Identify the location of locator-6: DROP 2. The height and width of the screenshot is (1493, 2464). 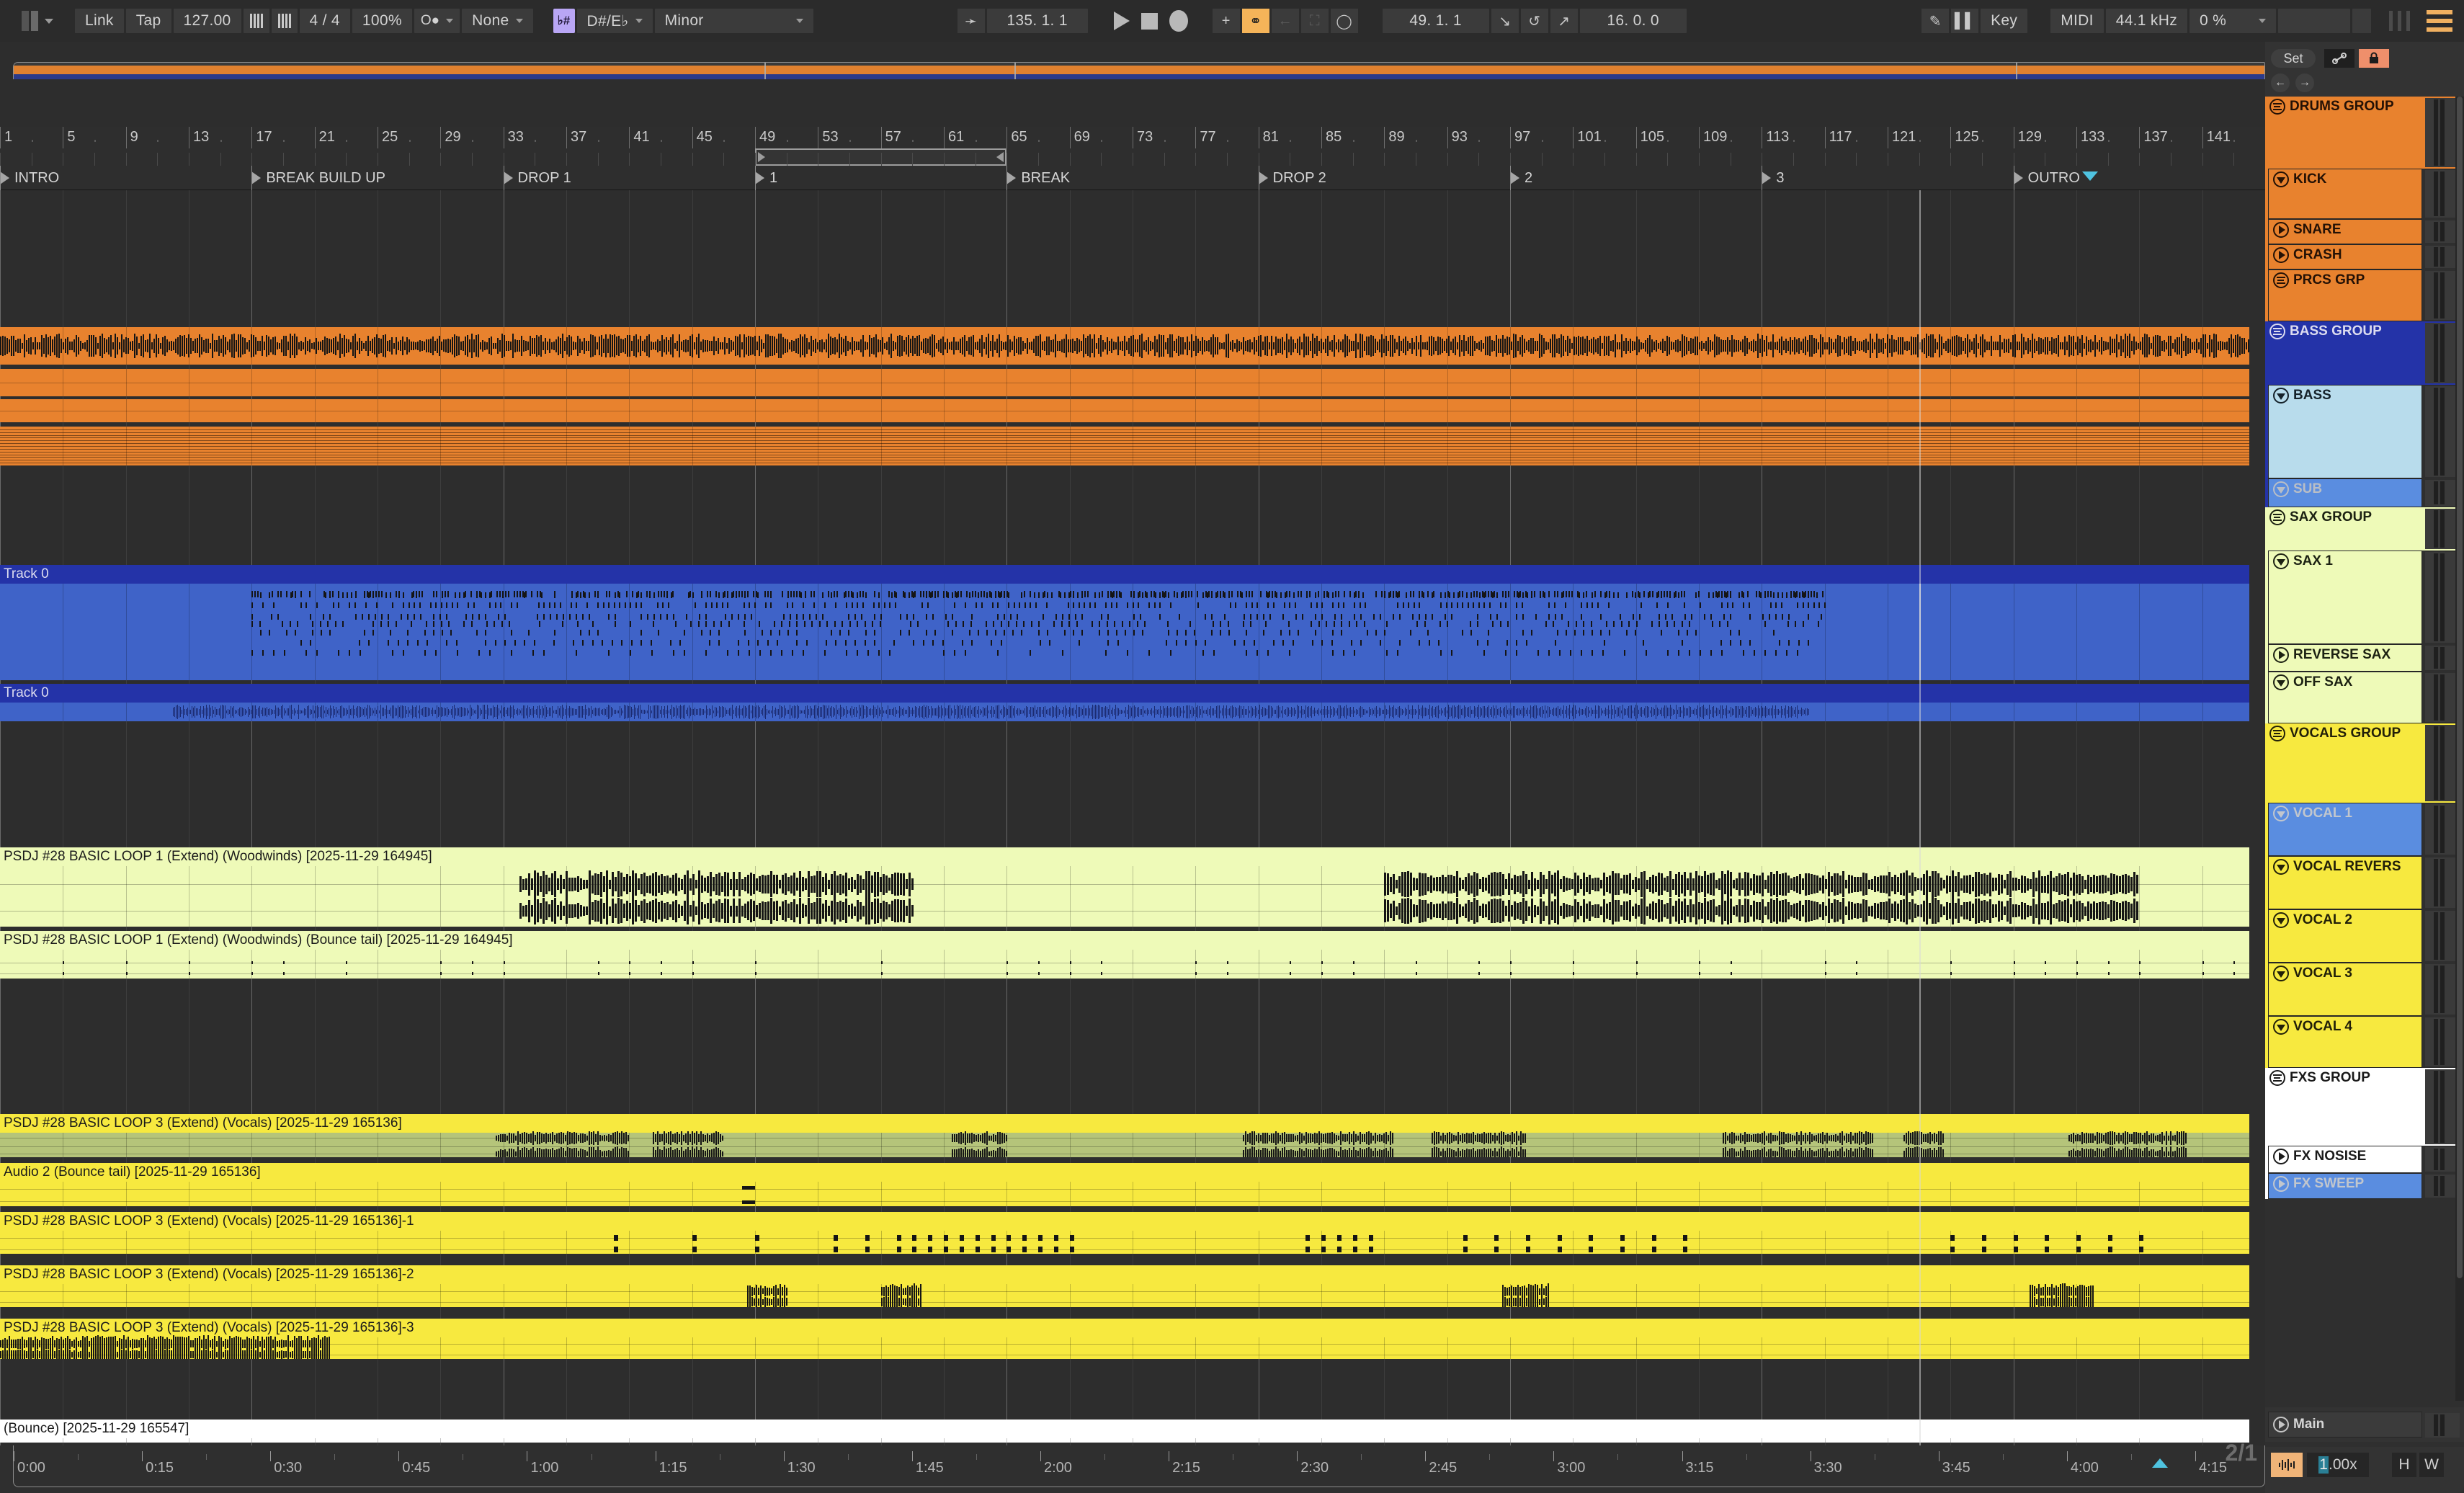
(1292, 178).